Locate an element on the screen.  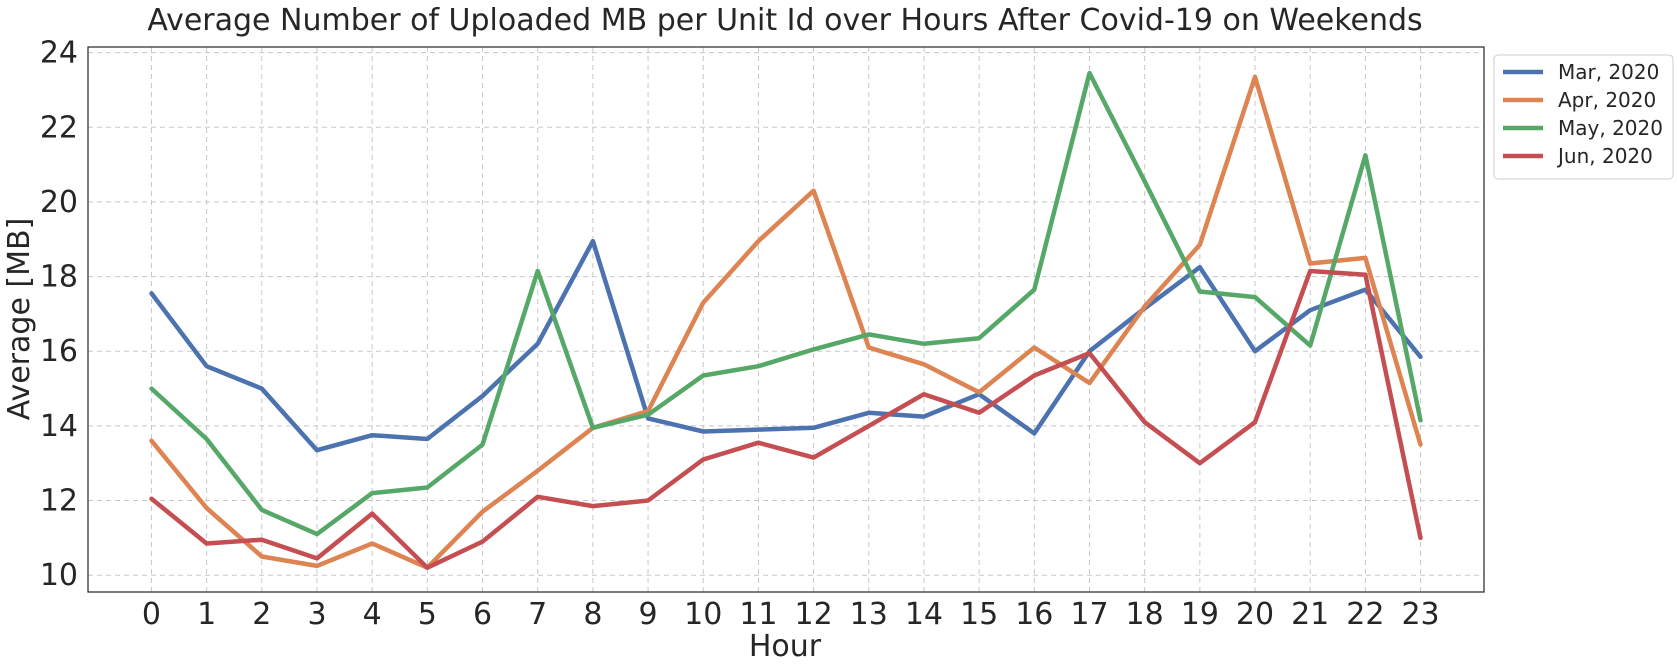
legend-frame is located at coordinates (1583, 117).